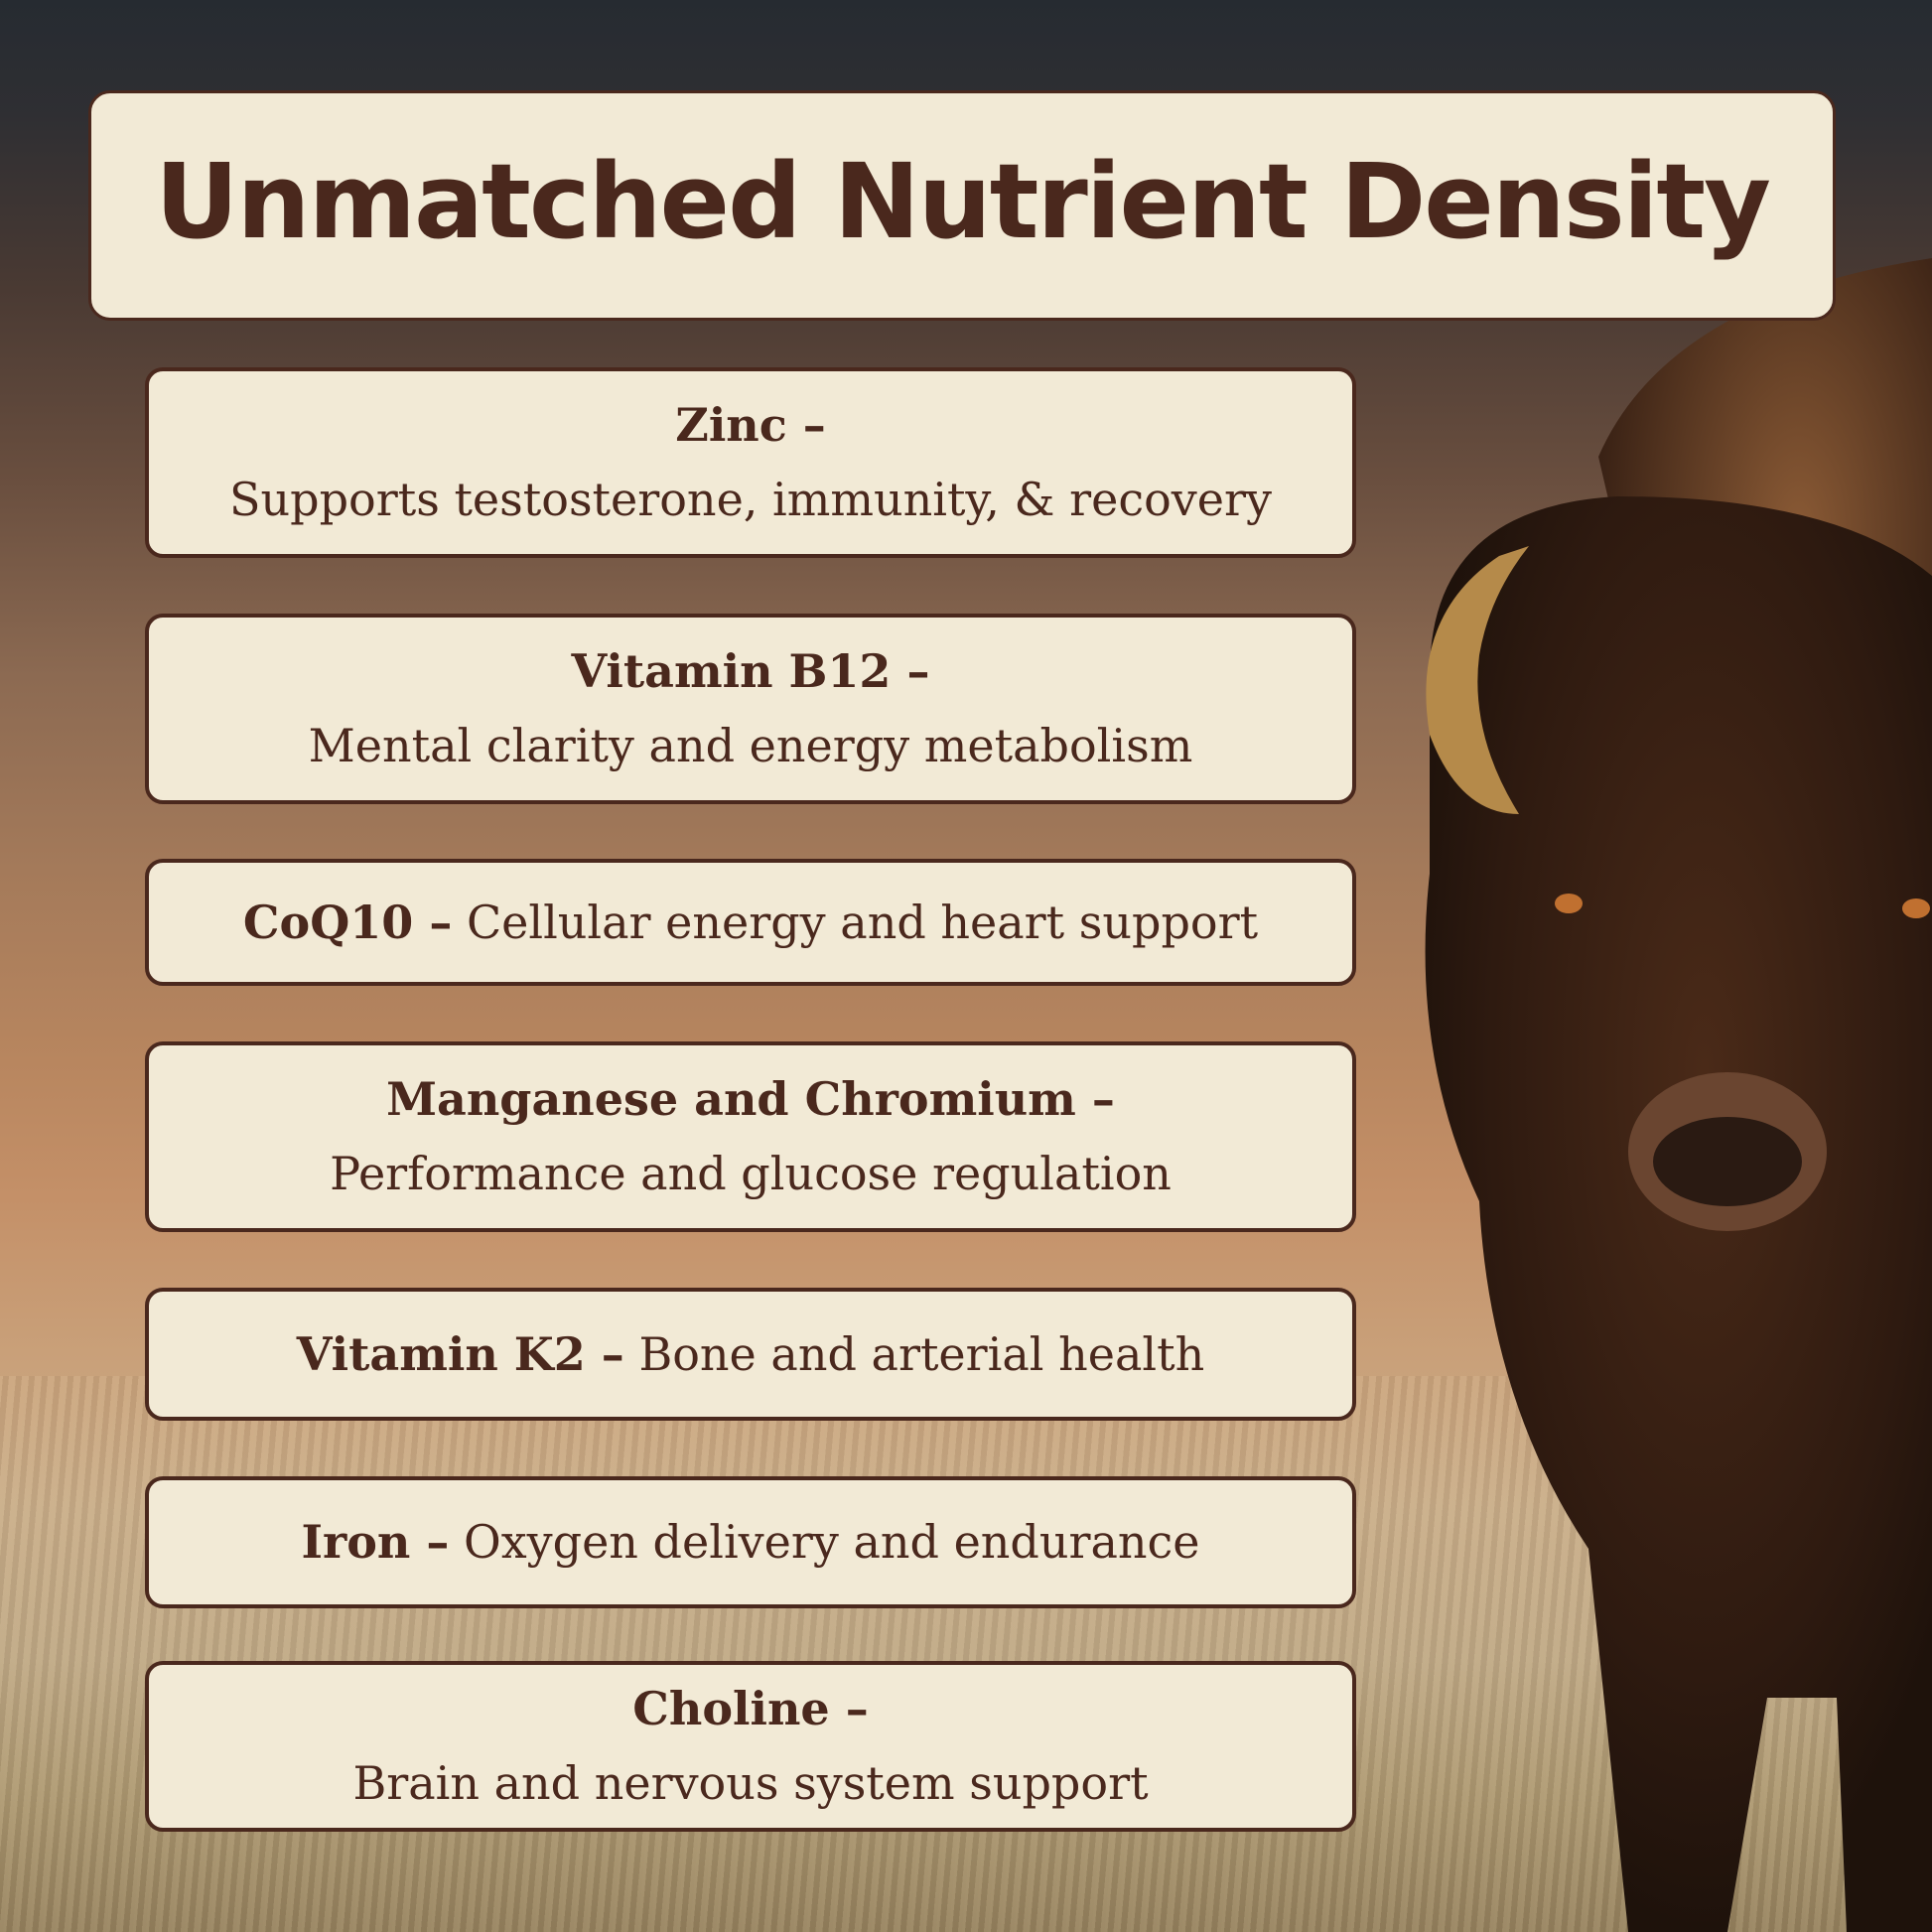 The image size is (1932, 1932). What do you see at coordinates (348, 922) in the screenshot?
I see `nutrient-name: CoQ10 –` at bounding box center [348, 922].